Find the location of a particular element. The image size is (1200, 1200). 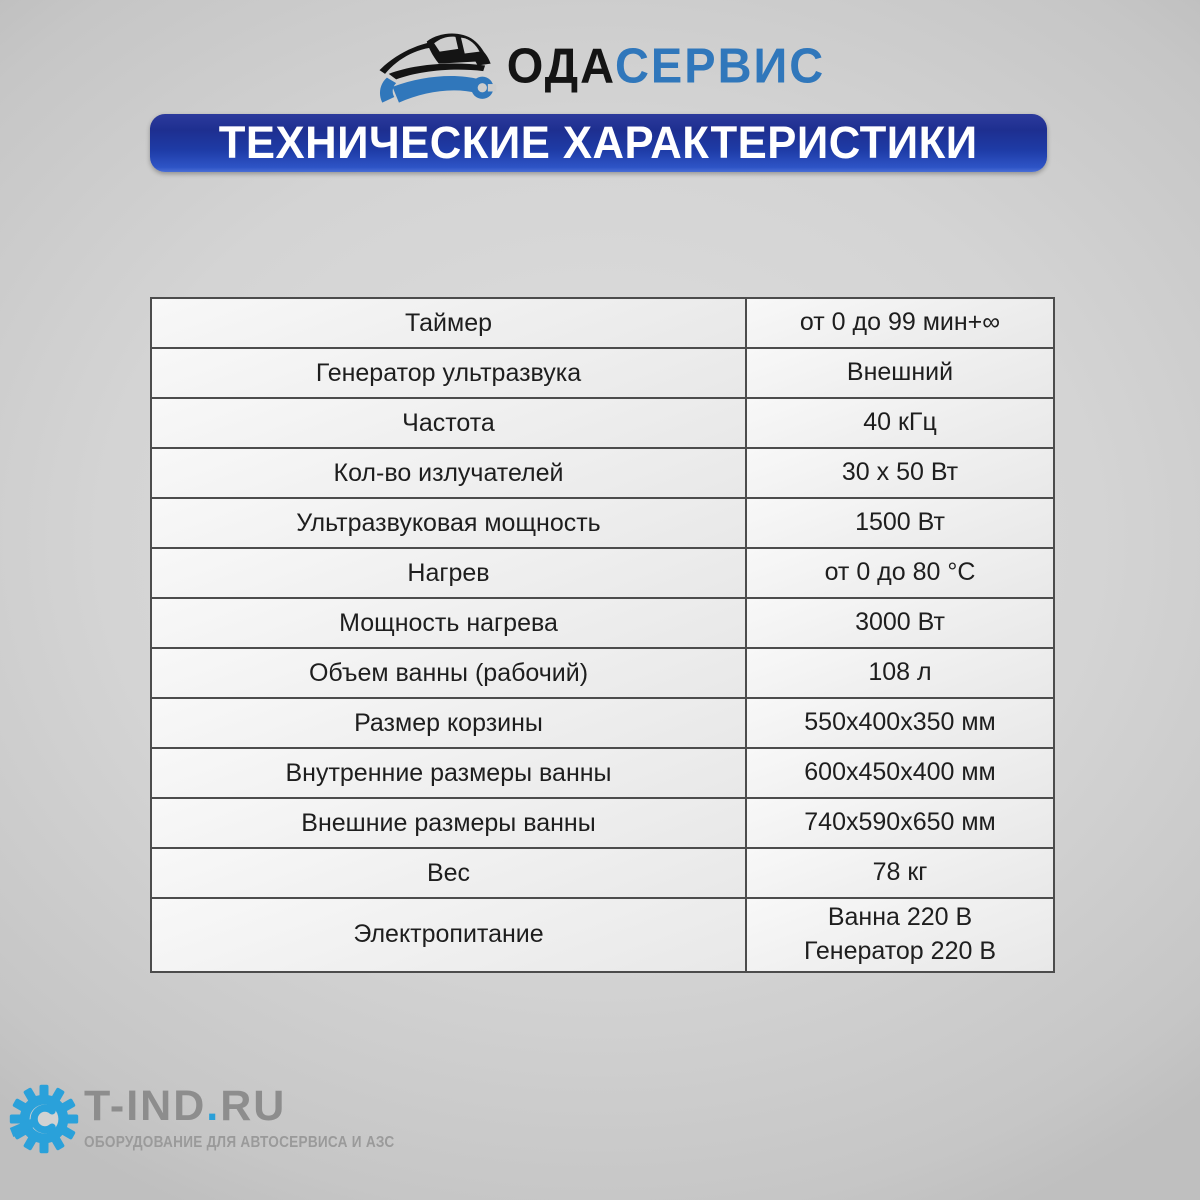

spec-label: Вес is located at coordinates (448, 873).